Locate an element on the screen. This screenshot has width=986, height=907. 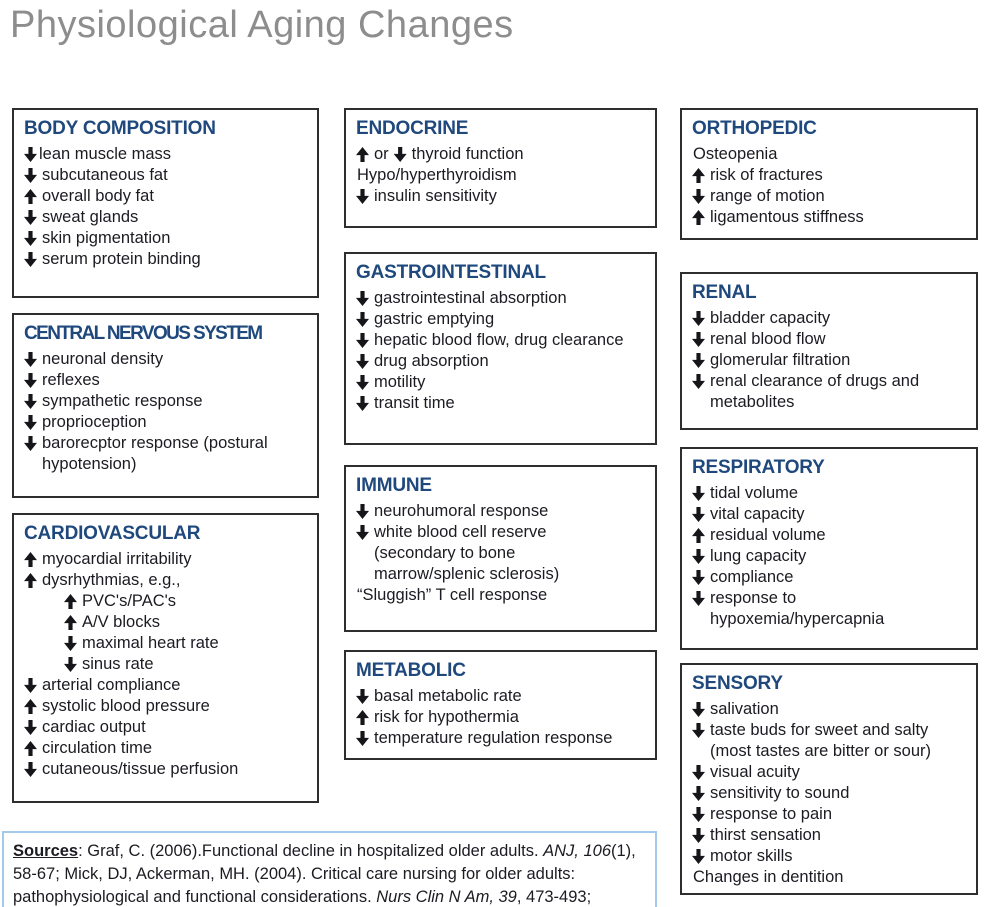
change-text: drug absorption is located at coordinates (431, 361).